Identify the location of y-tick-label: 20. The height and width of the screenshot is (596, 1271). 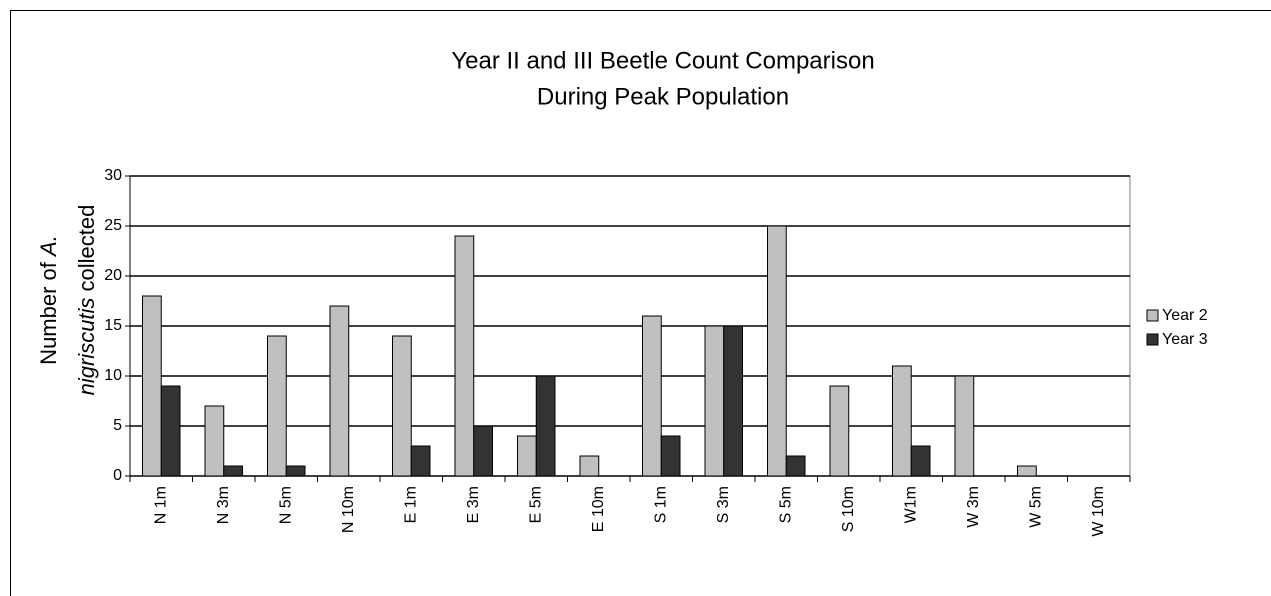
(113, 275).